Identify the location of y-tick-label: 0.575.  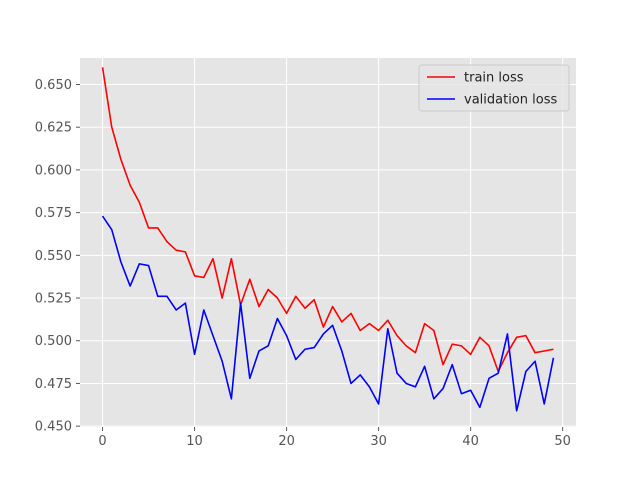
(53, 213).